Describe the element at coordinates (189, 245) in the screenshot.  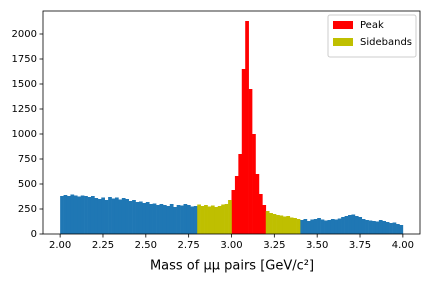
I see `x-tick-label: 2.75` at that location.